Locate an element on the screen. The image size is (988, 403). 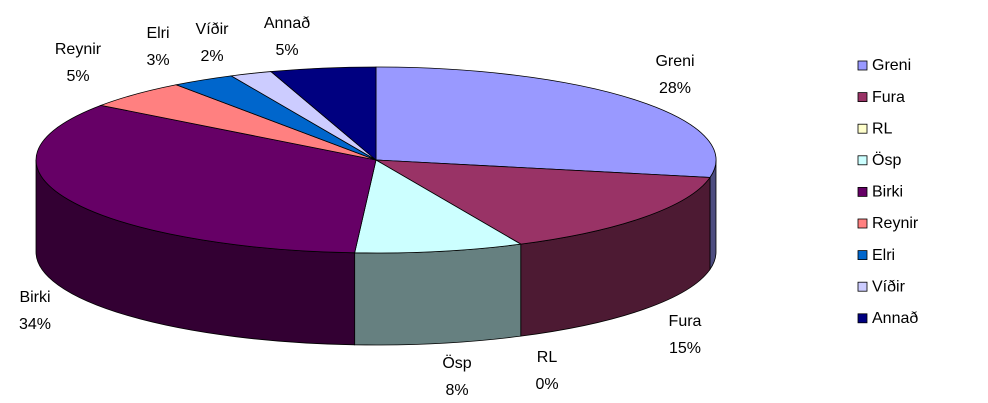
slice-label-value: 3% is located at coordinates (157, 60).